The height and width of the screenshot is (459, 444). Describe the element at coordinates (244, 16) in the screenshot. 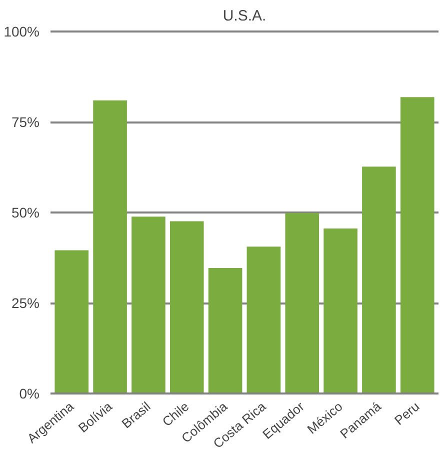

I see `chart-title: U.S.A.` at that location.